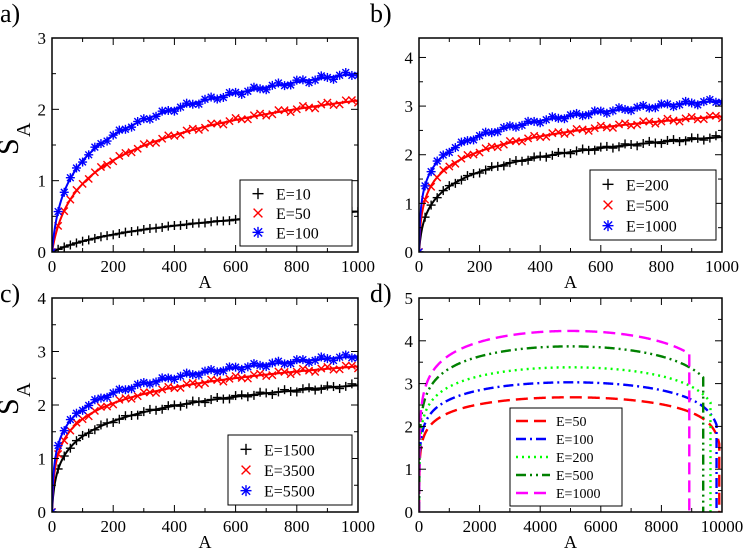  I want to click on x-tick-label: 6000, so click(601, 526).